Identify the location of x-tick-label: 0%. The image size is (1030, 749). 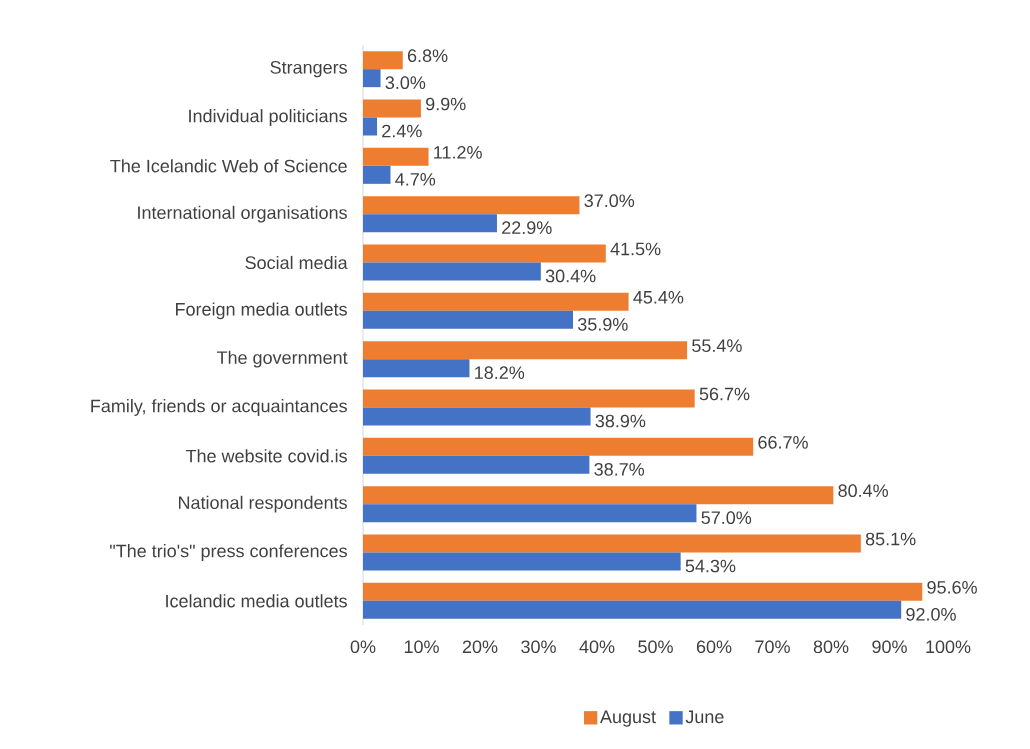
(363, 647).